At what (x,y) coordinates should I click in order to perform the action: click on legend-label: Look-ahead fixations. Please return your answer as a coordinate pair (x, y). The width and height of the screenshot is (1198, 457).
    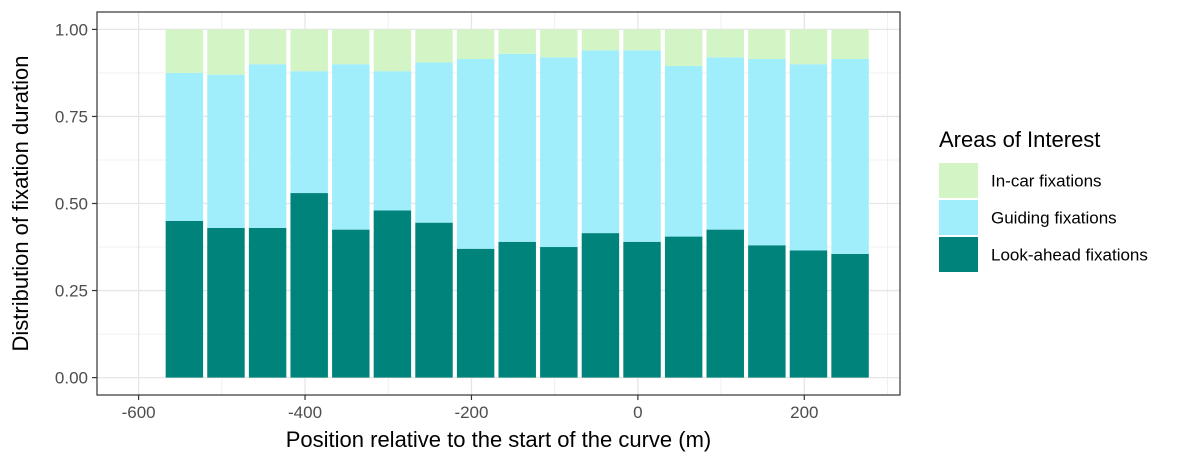
    Looking at the image, I should click on (1069, 255).